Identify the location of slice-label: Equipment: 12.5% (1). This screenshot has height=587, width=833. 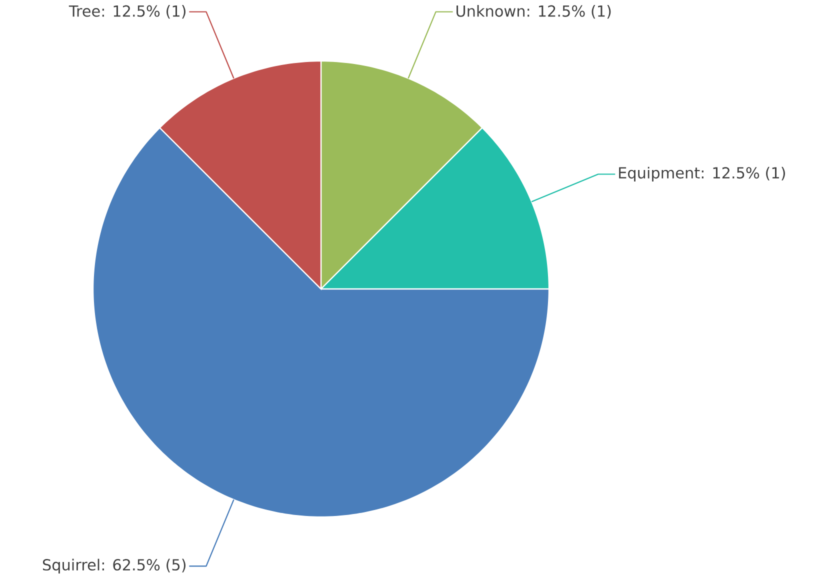
(702, 174).